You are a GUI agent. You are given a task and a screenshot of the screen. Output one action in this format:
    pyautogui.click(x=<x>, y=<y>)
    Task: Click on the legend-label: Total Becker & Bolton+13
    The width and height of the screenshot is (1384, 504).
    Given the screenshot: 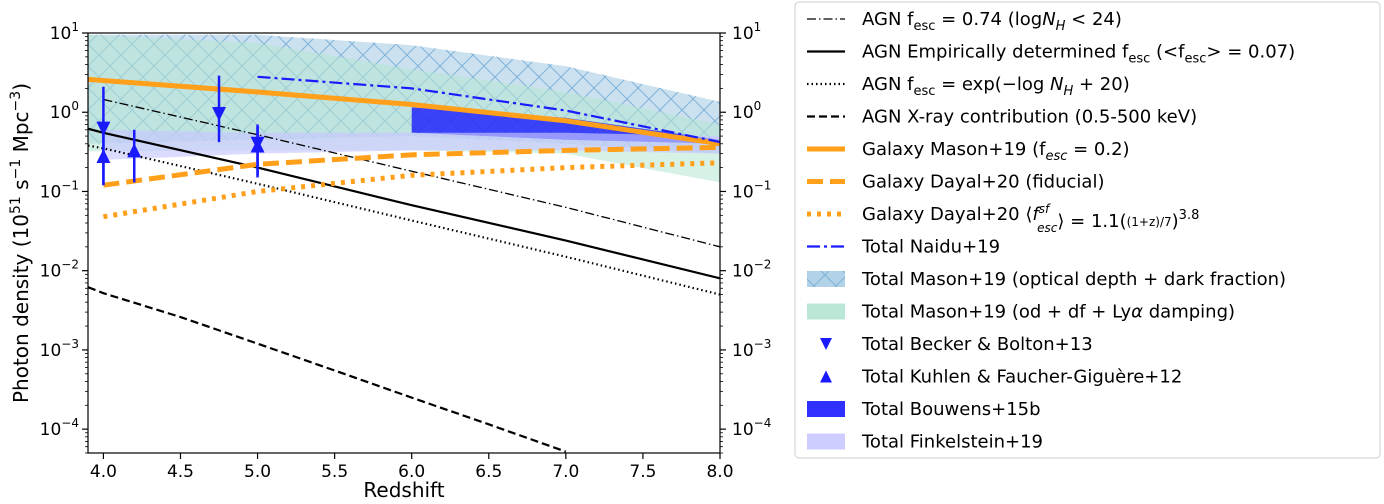 What is the action you would take?
    pyautogui.click(x=977, y=344)
    